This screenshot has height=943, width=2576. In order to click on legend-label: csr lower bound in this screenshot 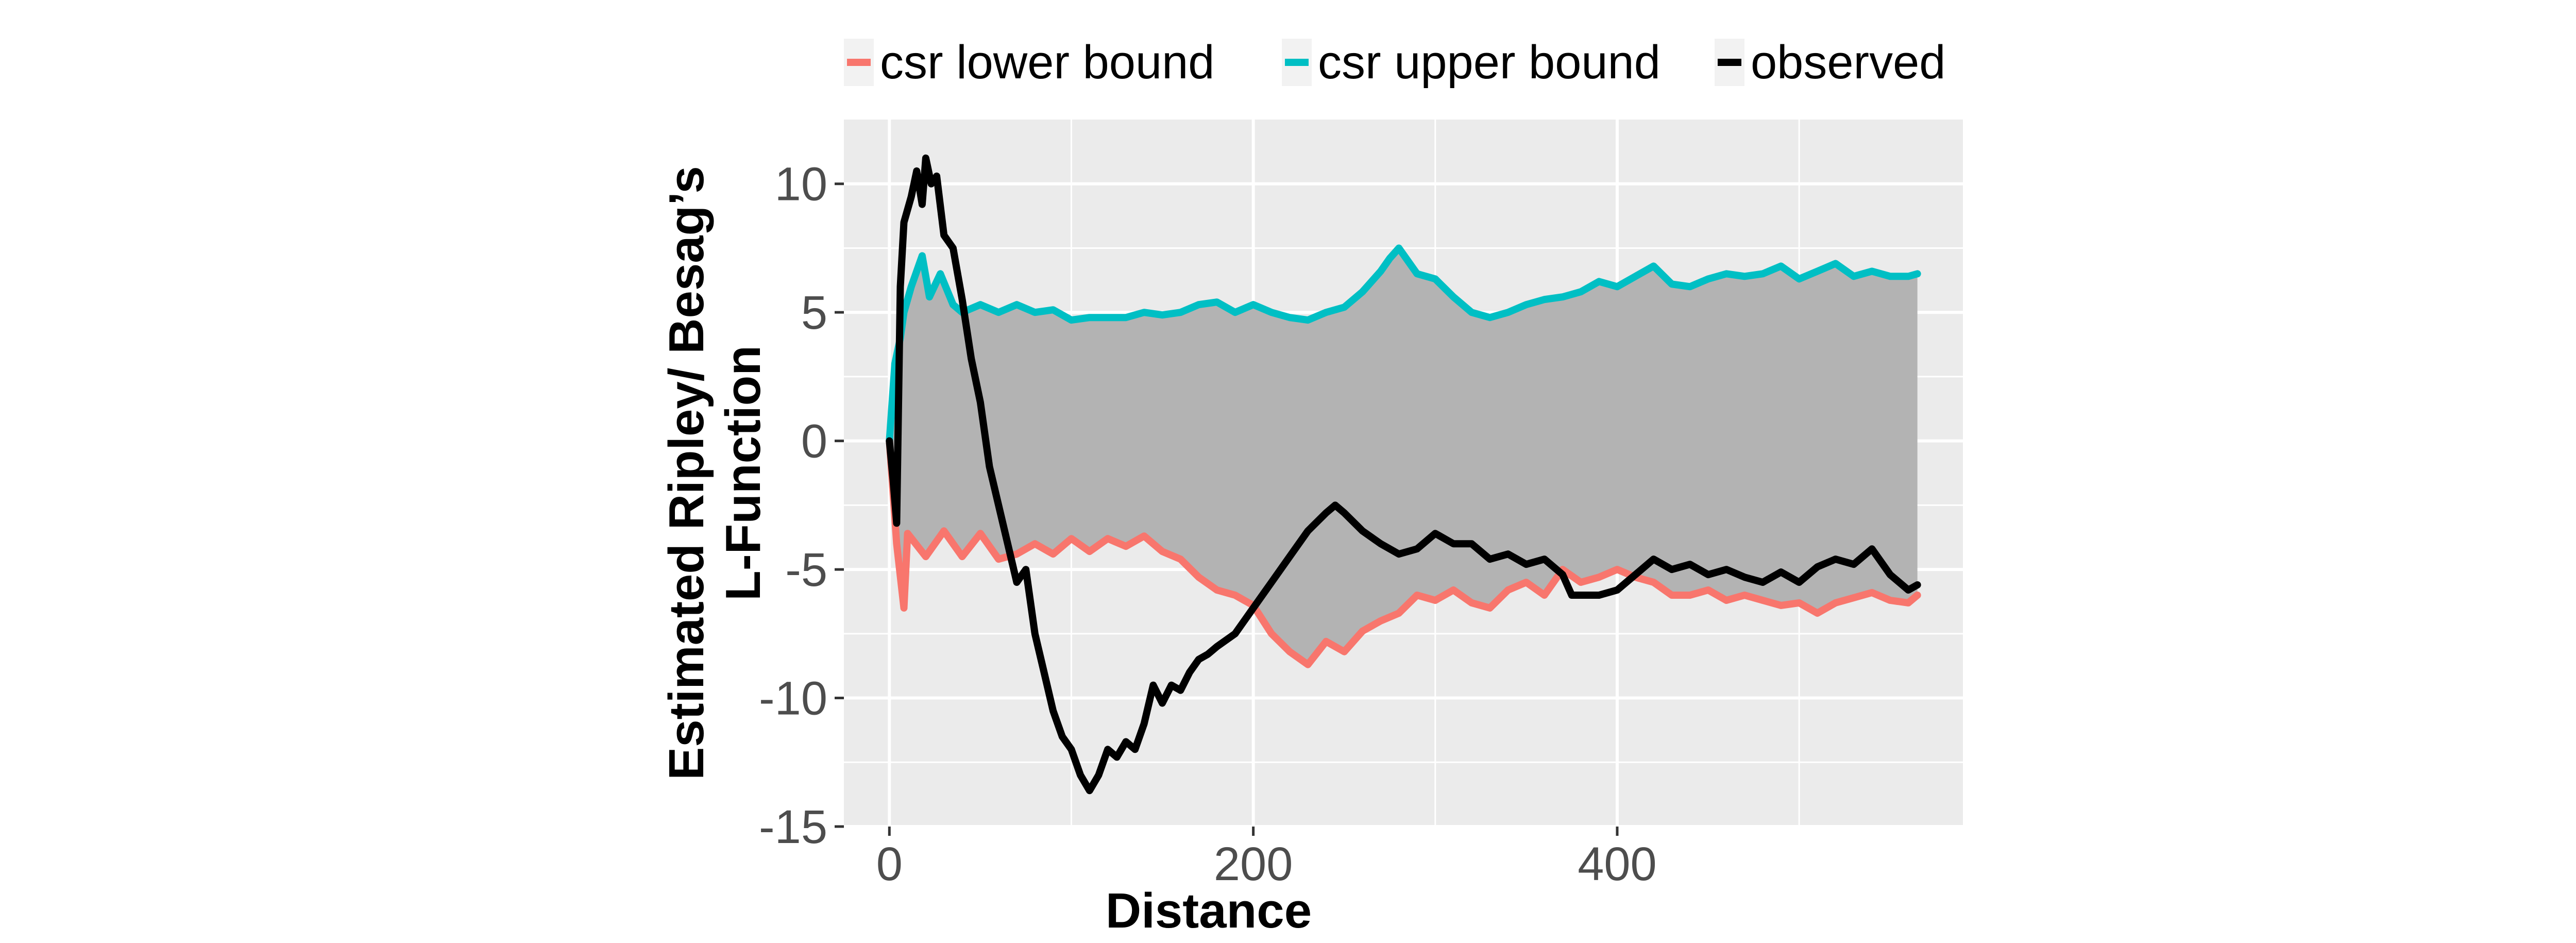, I will do `click(1047, 63)`.